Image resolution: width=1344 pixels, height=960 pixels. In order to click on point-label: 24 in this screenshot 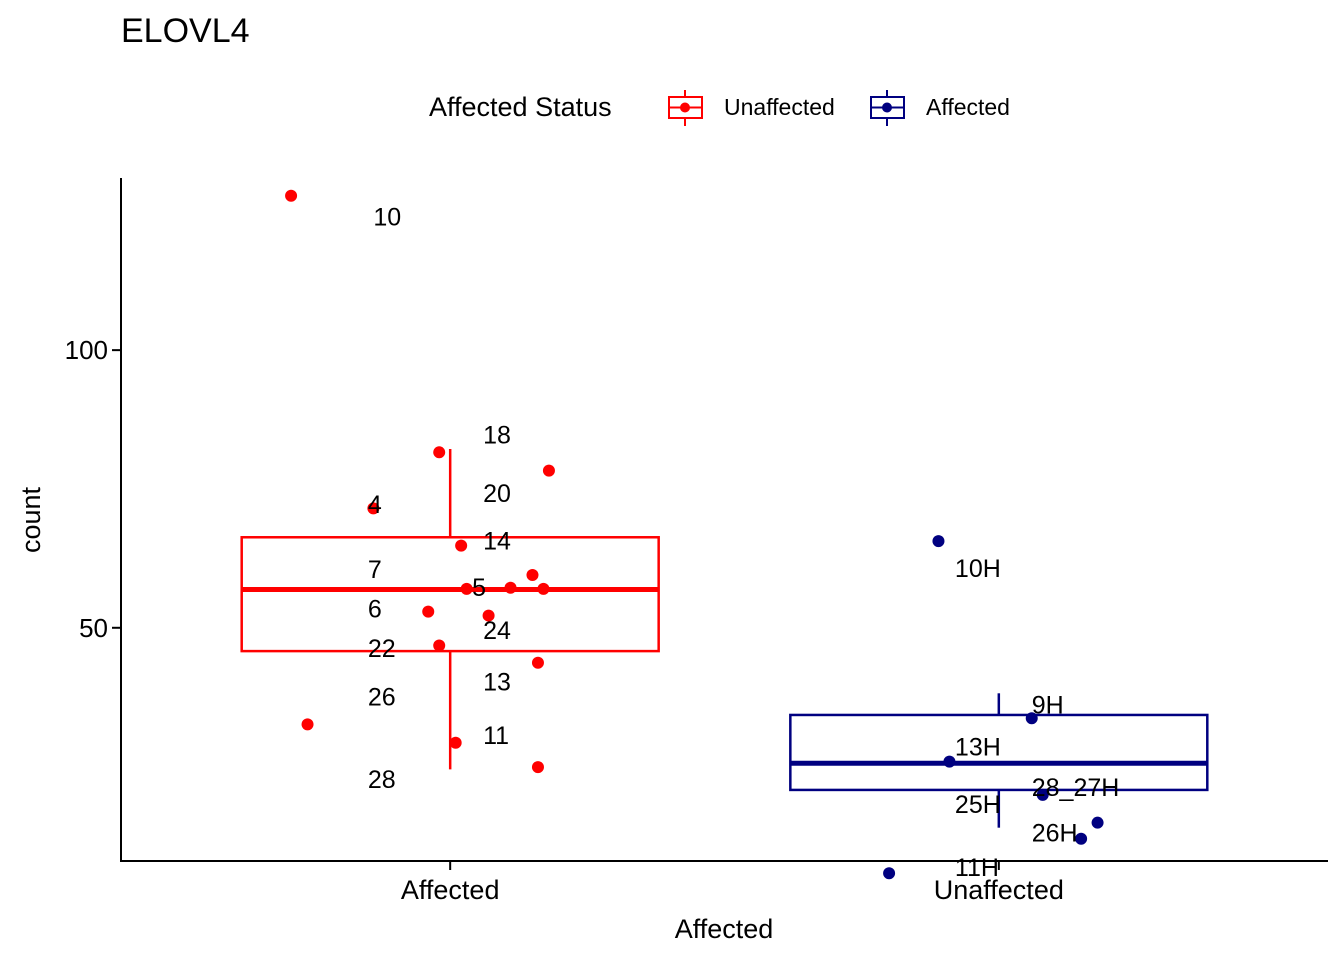, I will do `click(497, 631)`.